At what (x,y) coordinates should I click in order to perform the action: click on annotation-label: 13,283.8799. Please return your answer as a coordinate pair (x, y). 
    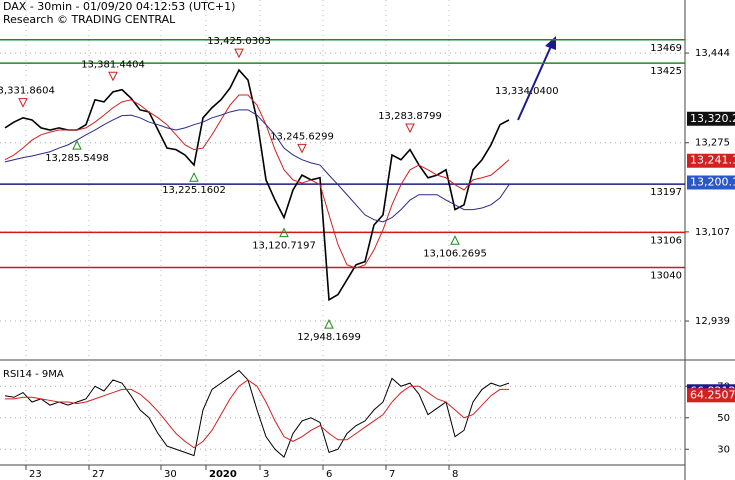
    Looking at the image, I should click on (410, 116).